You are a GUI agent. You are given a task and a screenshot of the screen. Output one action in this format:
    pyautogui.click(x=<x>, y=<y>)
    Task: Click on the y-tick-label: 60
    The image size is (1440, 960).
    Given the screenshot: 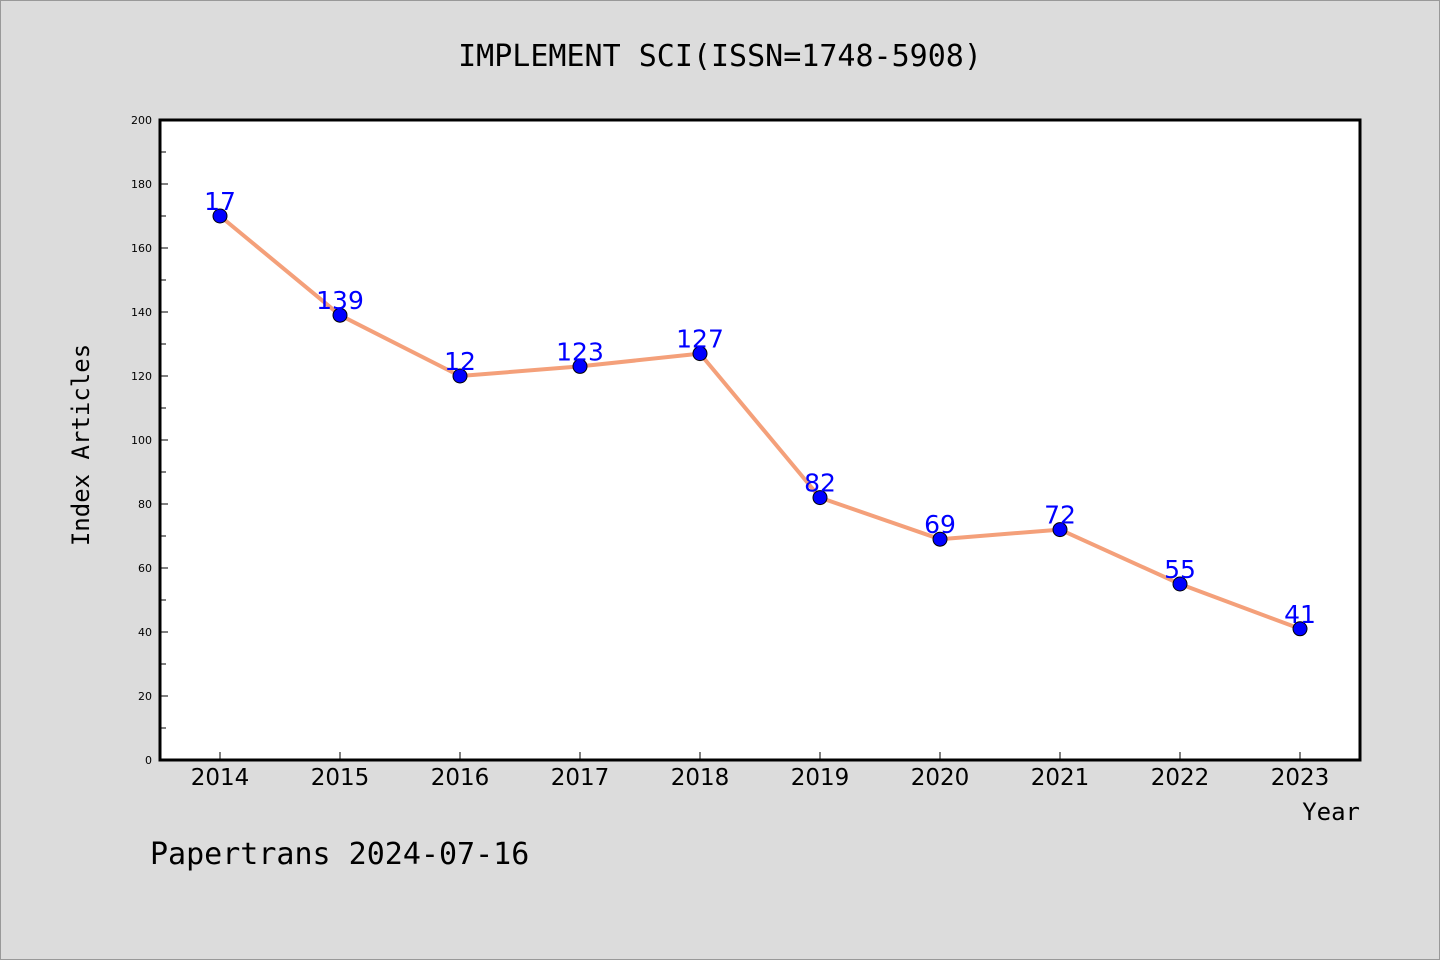 What is the action you would take?
    pyautogui.click(x=145, y=568)
    